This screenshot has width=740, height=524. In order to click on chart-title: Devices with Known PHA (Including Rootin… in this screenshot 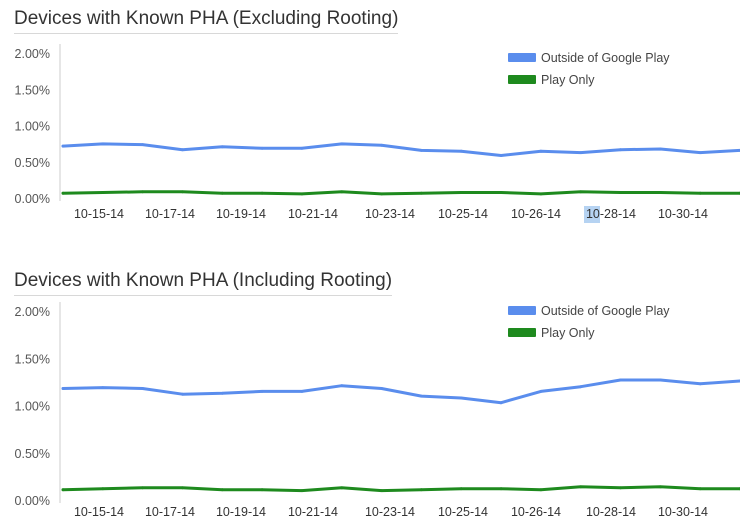, I will do `click(203, 283)`.